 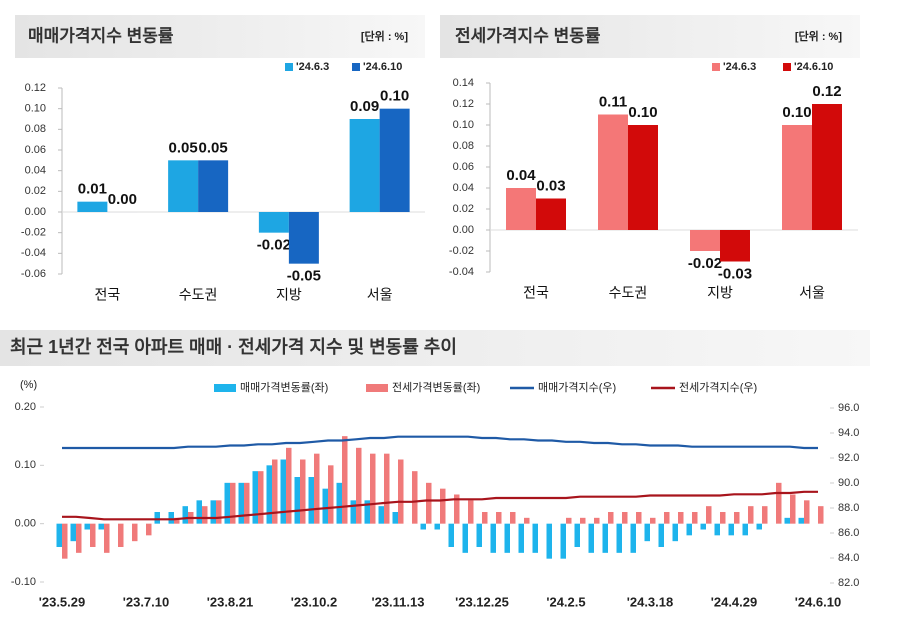 What do you see at coordinates (35, 171) in the screenshot?
I see `y-tick-label: 0.04` at bounding box center [35, 171].